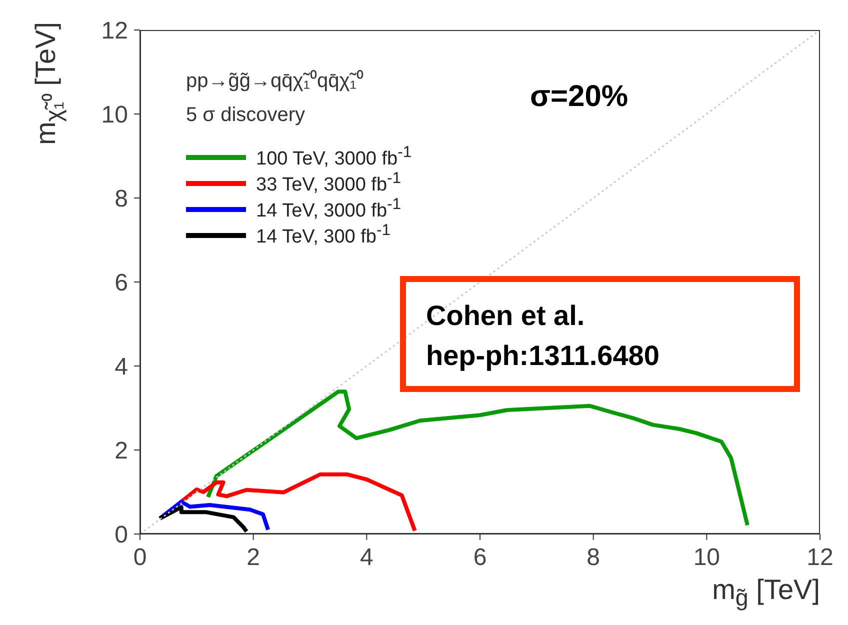  I want to click on y-tick-label: 0, so click(121, 535).